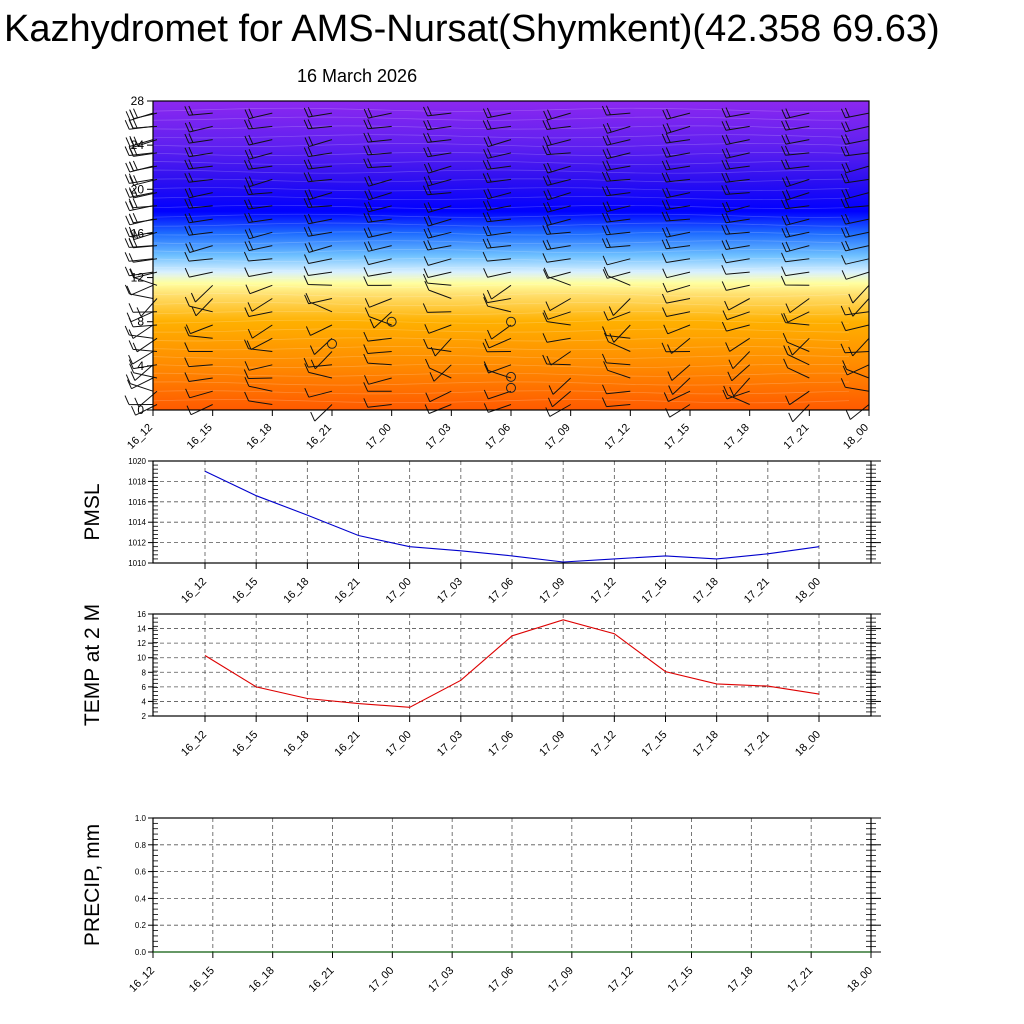 Image resolution: width=1024 pixels, height=1024 pixels. Describe the element at coordinates (137, 543) in the screenshot. I see `y-tick-label: 1012` at that location.